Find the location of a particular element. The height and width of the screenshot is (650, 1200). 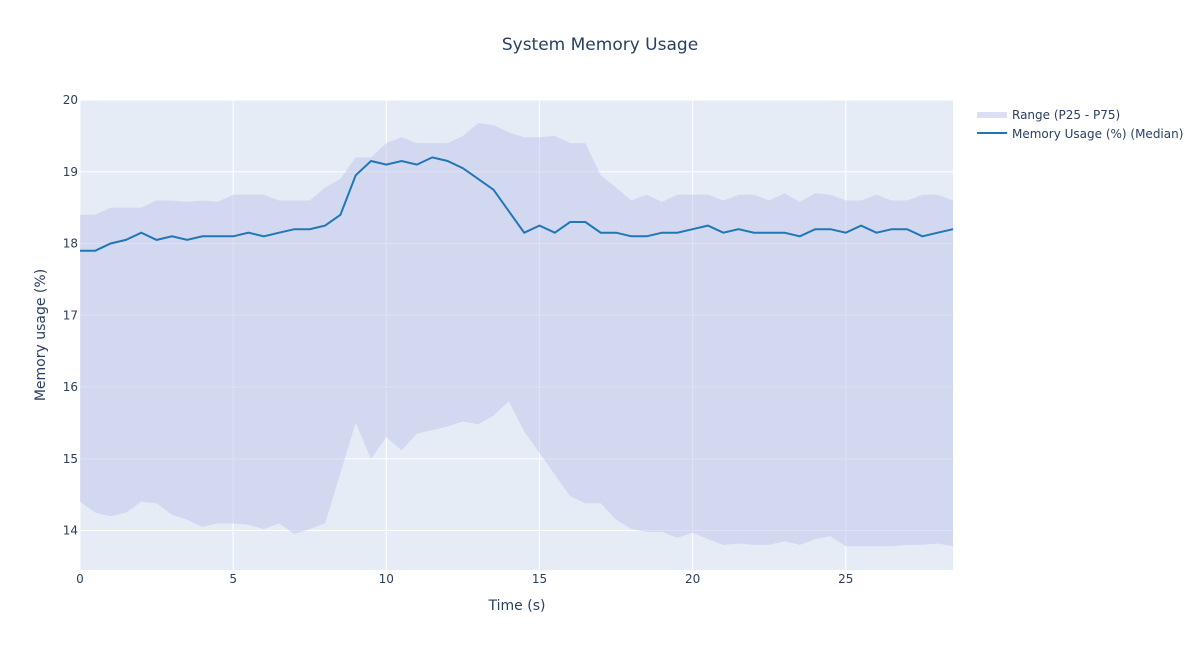

y-tick-label: 16 is located at coordinates (70, 387).